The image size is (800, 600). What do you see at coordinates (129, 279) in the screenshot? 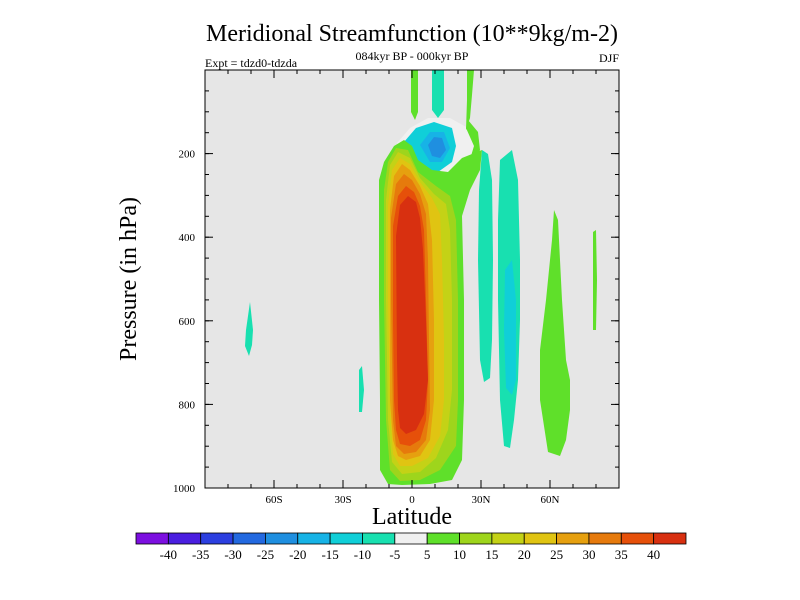
I see `y-axis-label: Pressure (in hPa)` at bounding box center [129, 279].